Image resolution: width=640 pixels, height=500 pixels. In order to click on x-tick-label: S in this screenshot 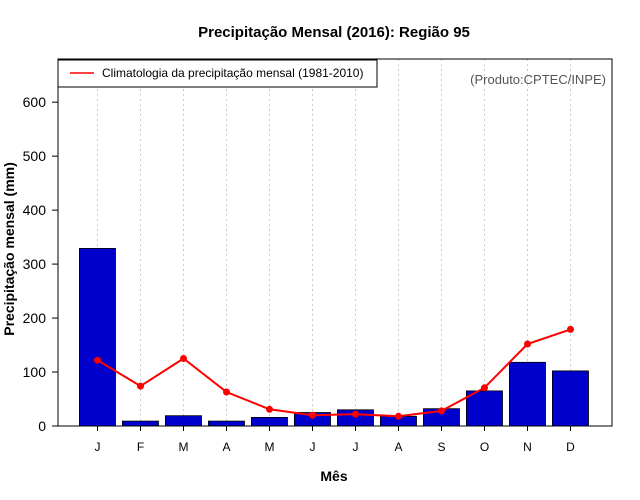, I will do `click(441, 447)`.